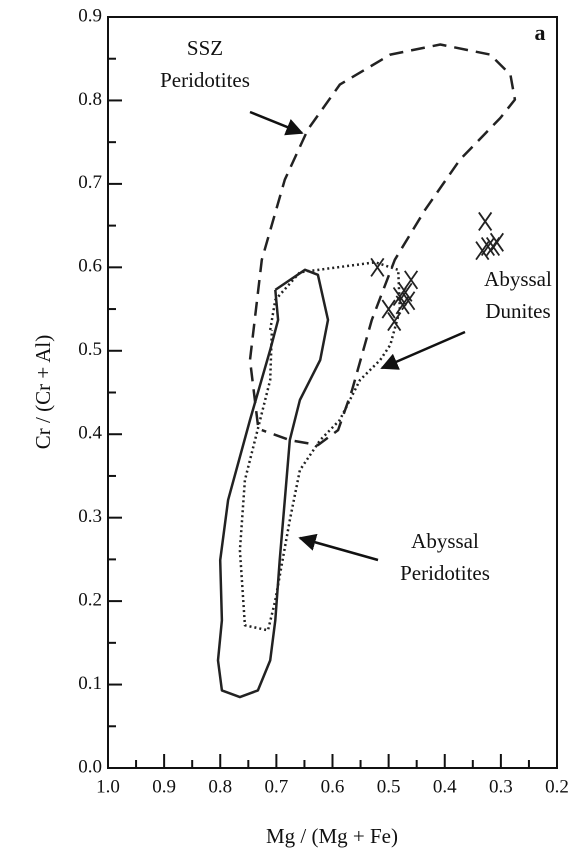  I want to click on y-tick-label: 0.1, so click(90, 683).